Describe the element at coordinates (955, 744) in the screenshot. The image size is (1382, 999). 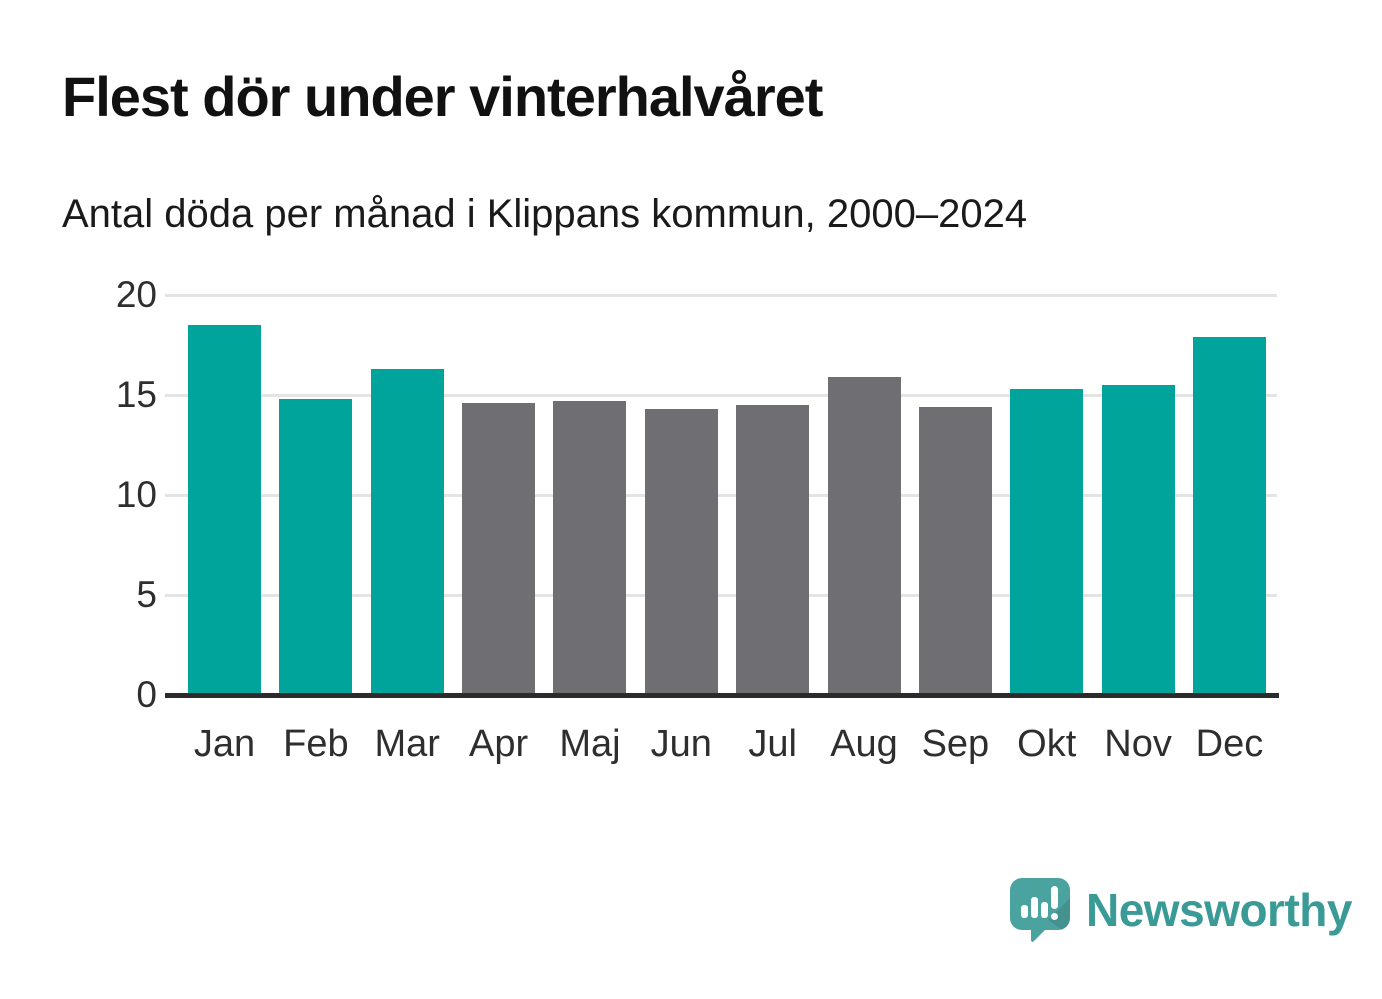
I see `x-axis-tick-label-sep: Sep` at that location.